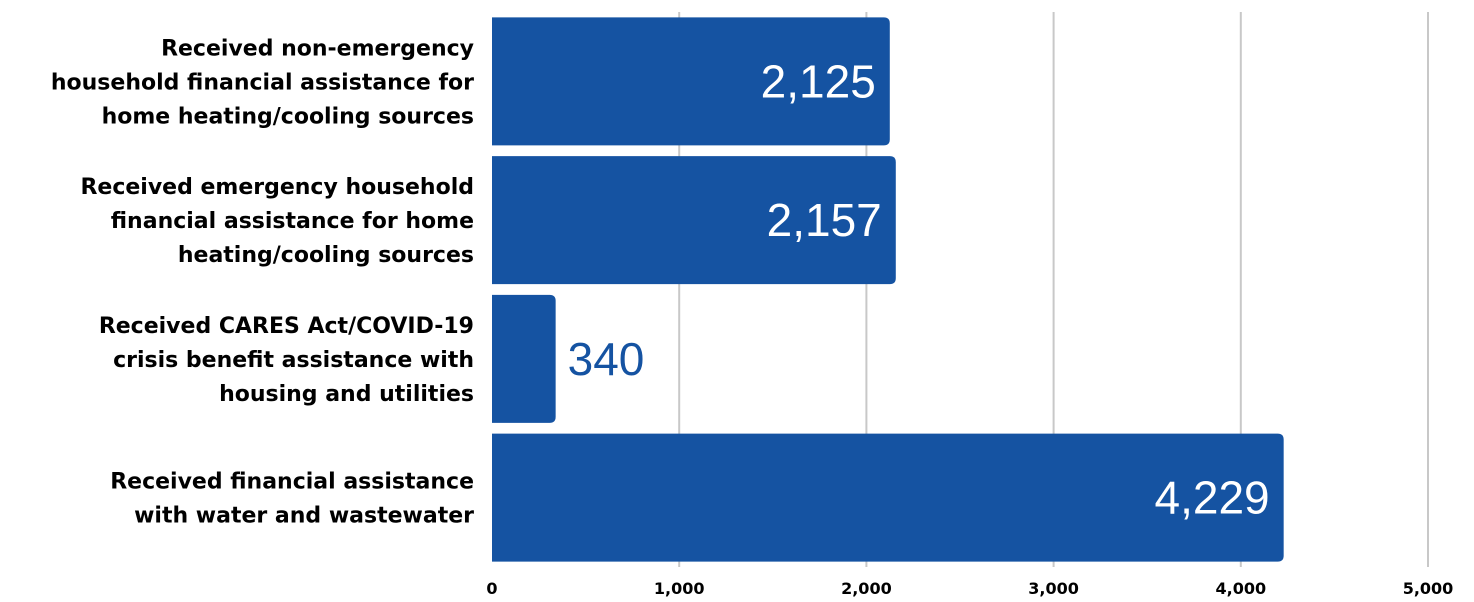 Image resolution: width=1474 pixels, height=602 pixels. Describe the element at coordinates (491, 588) in the screenshot. I see `x-tick-label-0: 0` at that location.